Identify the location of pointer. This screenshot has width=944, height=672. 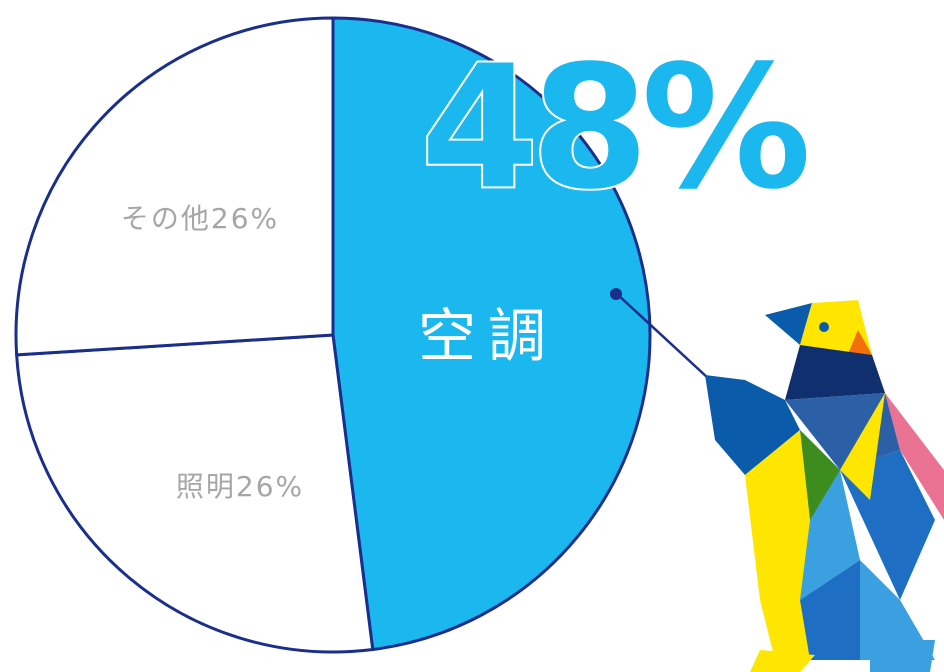
(662, 336).